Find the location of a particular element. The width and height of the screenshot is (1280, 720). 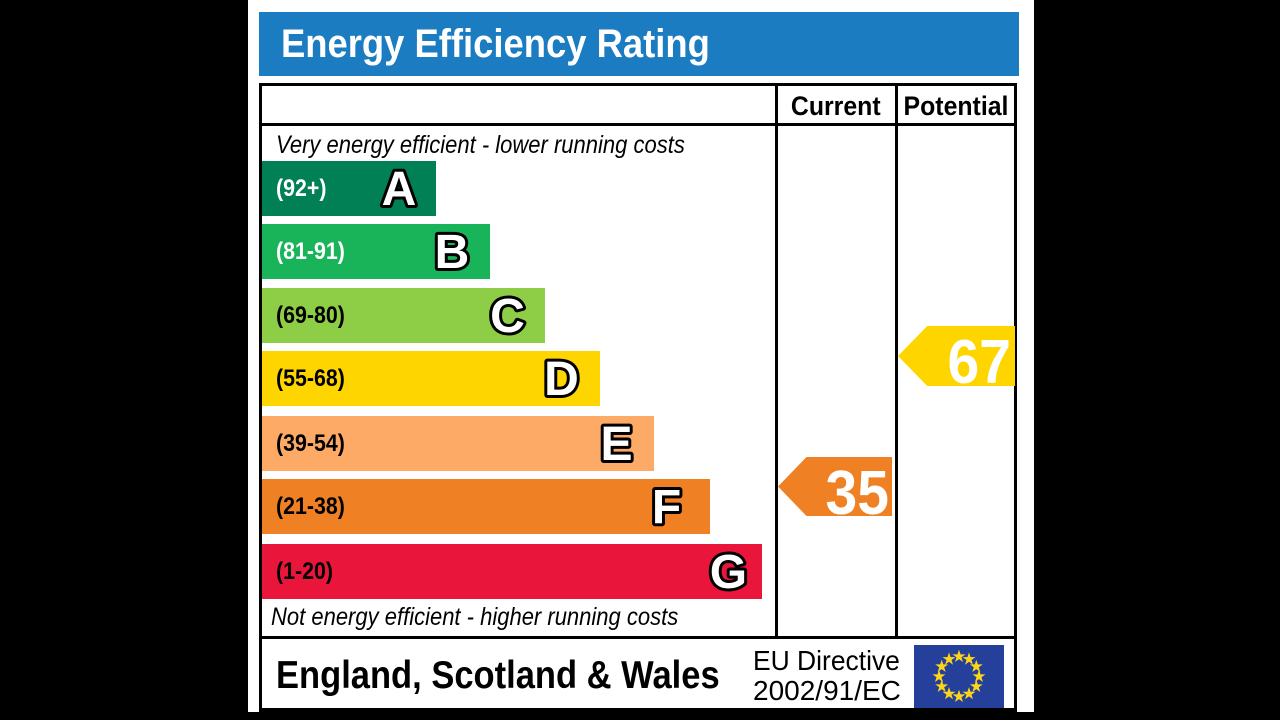

svg-text: C is located at coordinates (507, 316).